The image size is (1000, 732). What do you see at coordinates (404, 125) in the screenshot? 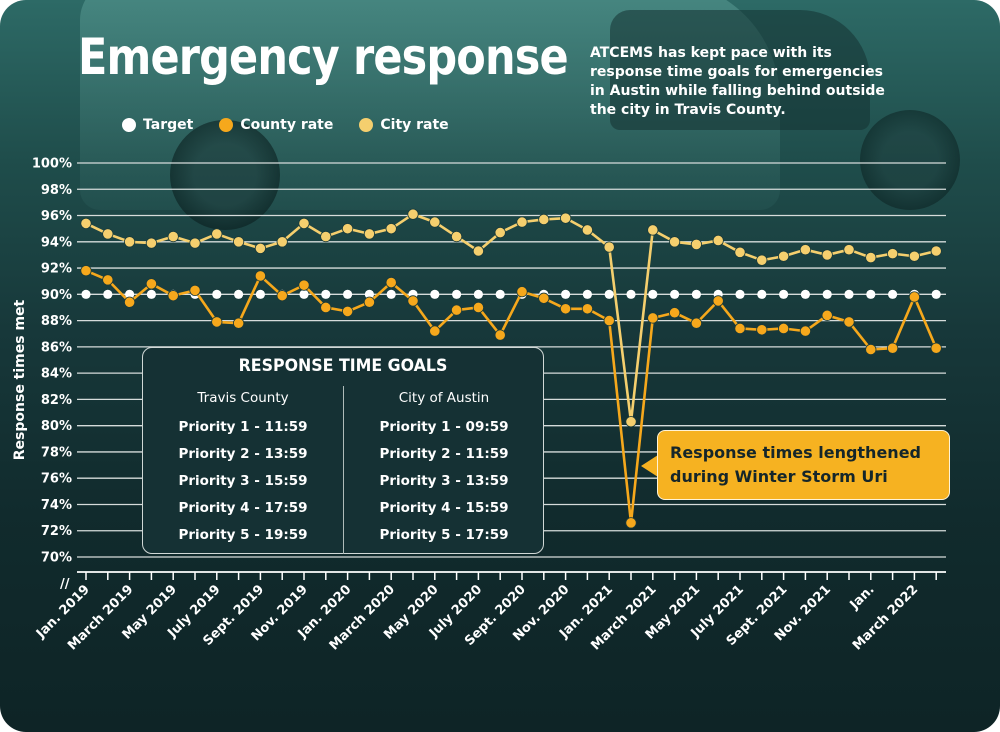
I see `legend-item-city: City rate` at bounding box center [404, 125].